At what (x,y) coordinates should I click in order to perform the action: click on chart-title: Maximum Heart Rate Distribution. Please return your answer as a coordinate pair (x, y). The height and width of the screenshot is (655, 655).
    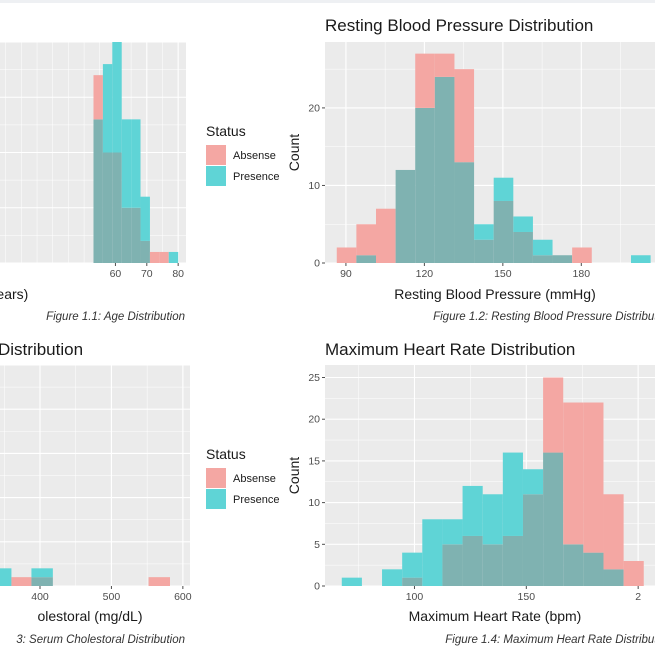
    Looking at the image, I should click on (450, 349).